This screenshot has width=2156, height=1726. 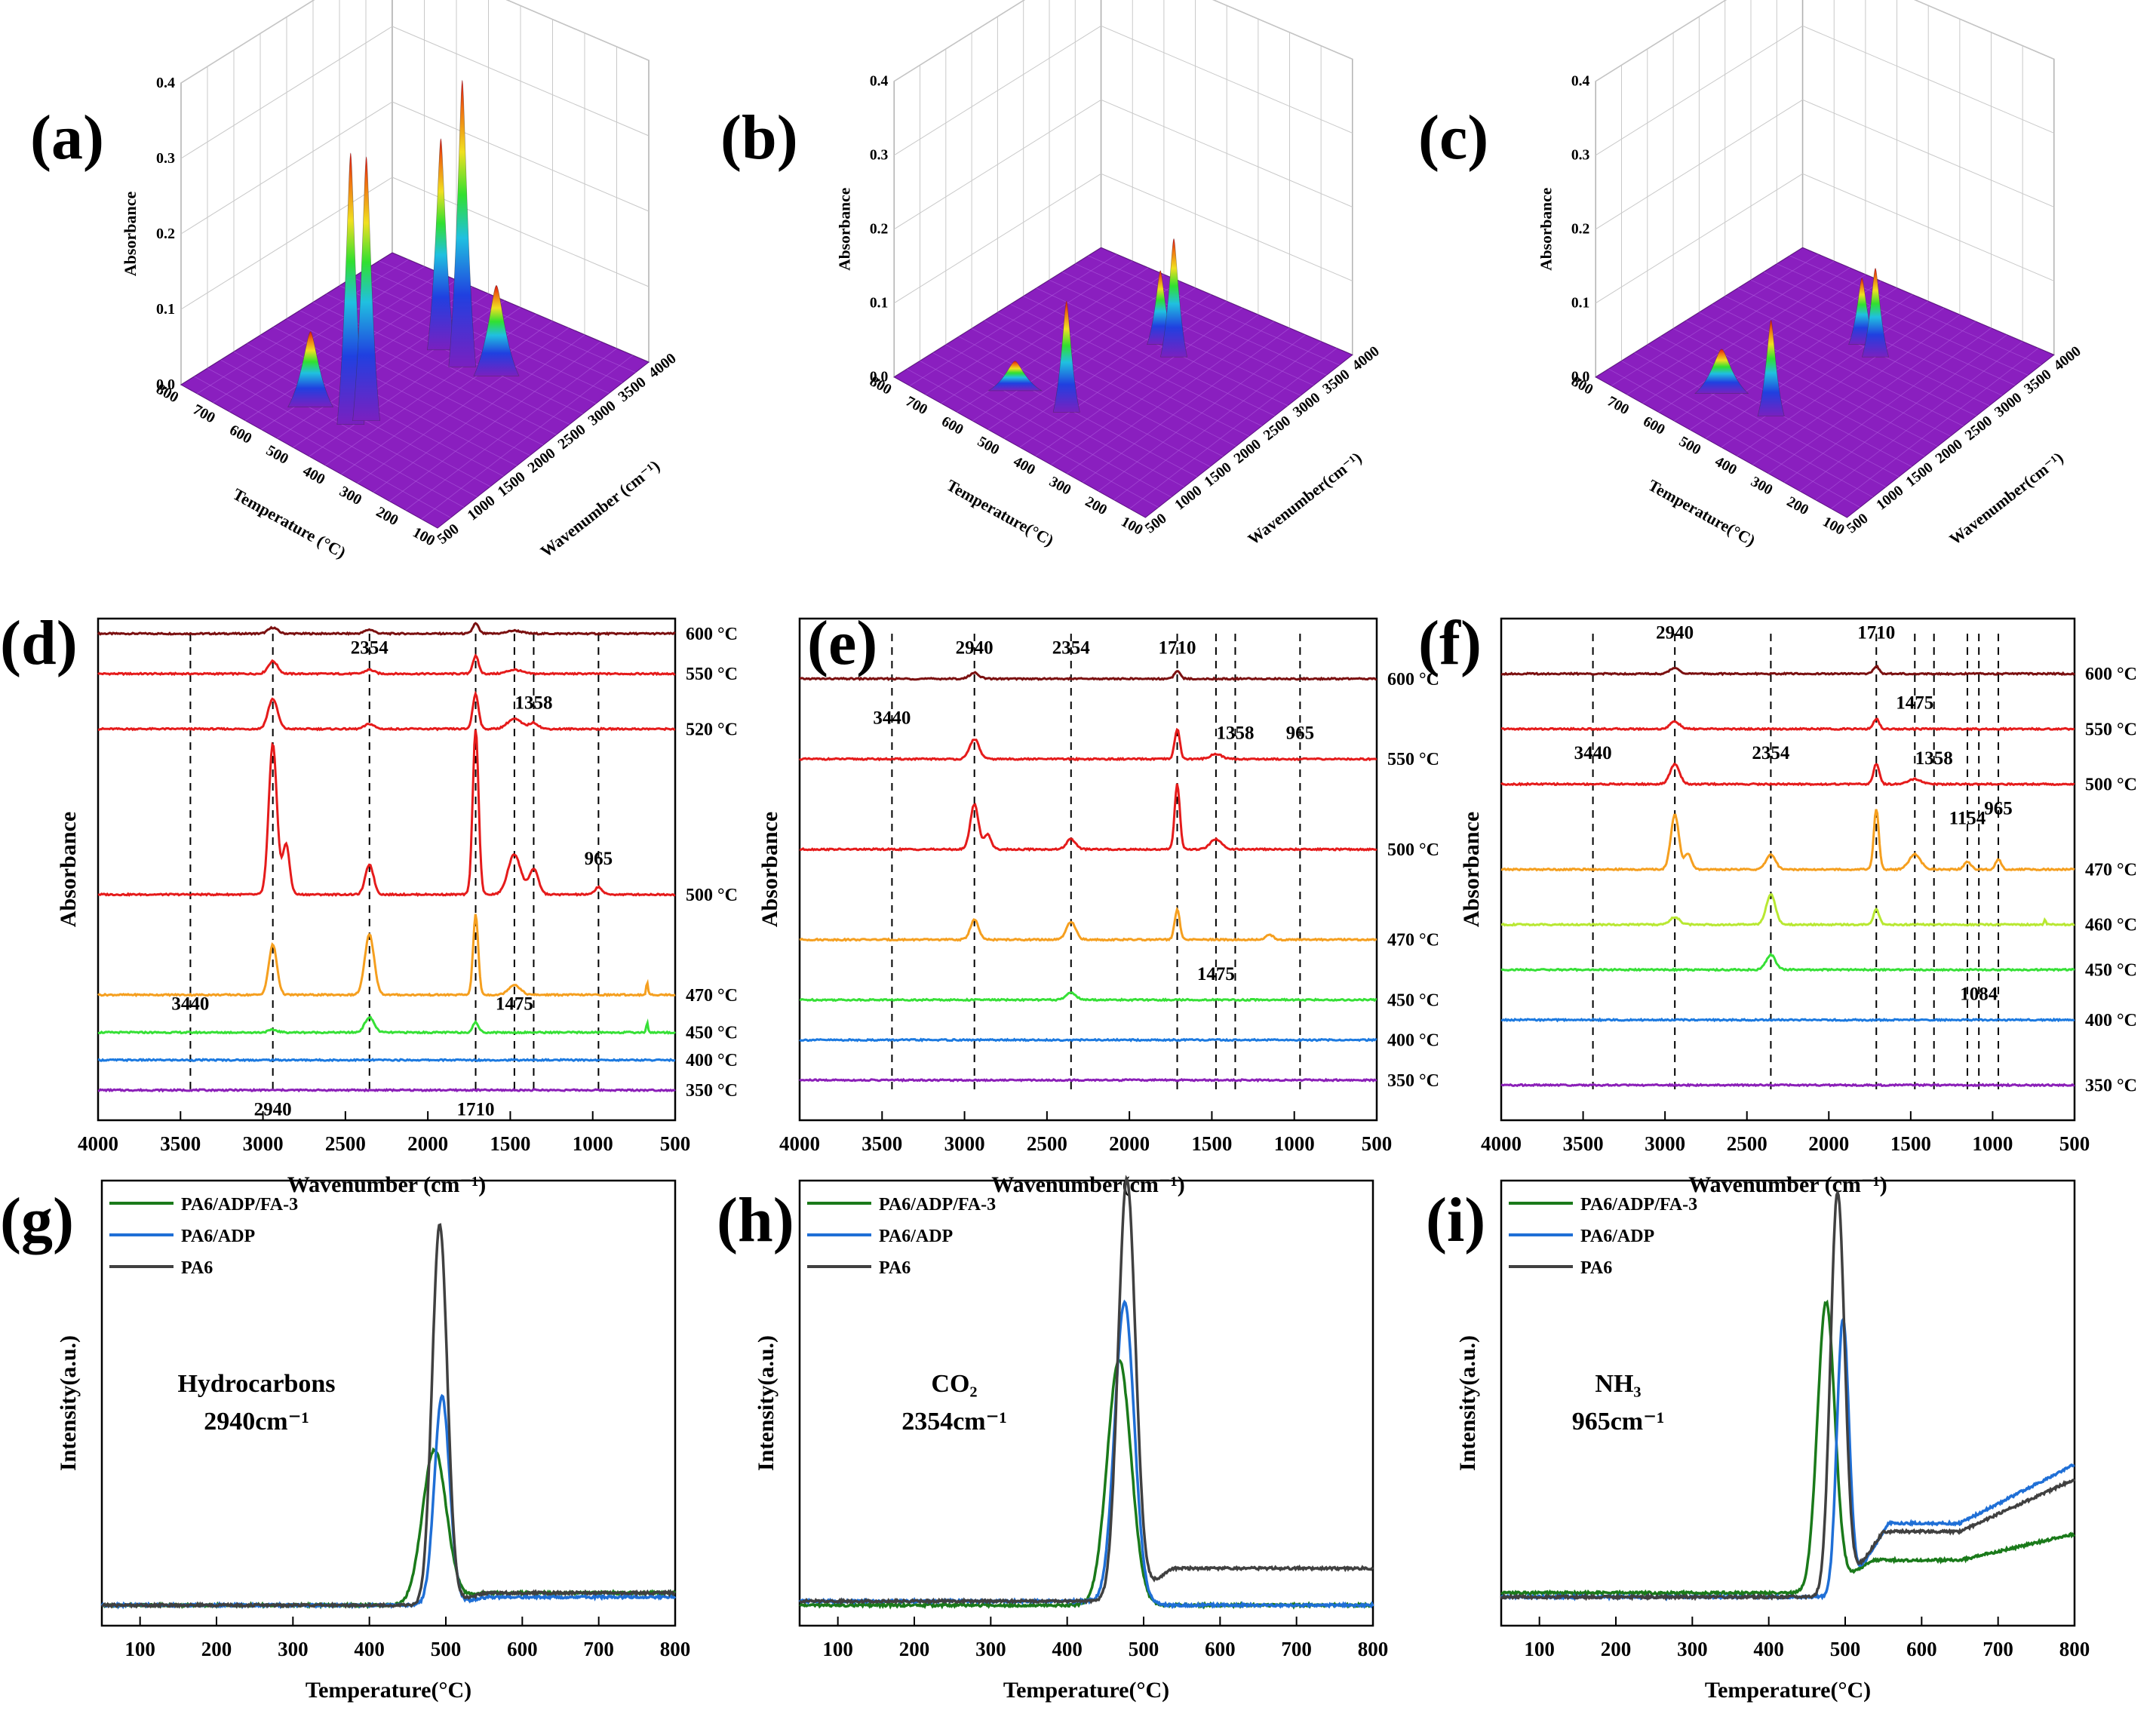 I want to click on series-label: 500 °C, so click(x=1413, y=850).